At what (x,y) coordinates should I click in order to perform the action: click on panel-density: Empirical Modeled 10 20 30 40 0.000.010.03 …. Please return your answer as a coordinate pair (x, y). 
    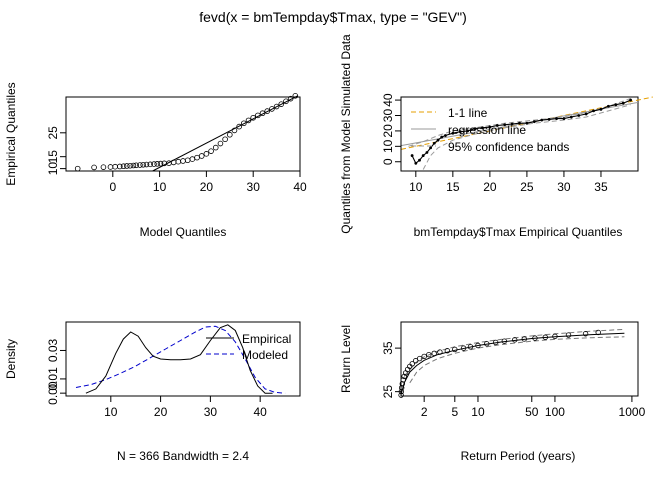
    Looking at the image, I should click on (152, 392).